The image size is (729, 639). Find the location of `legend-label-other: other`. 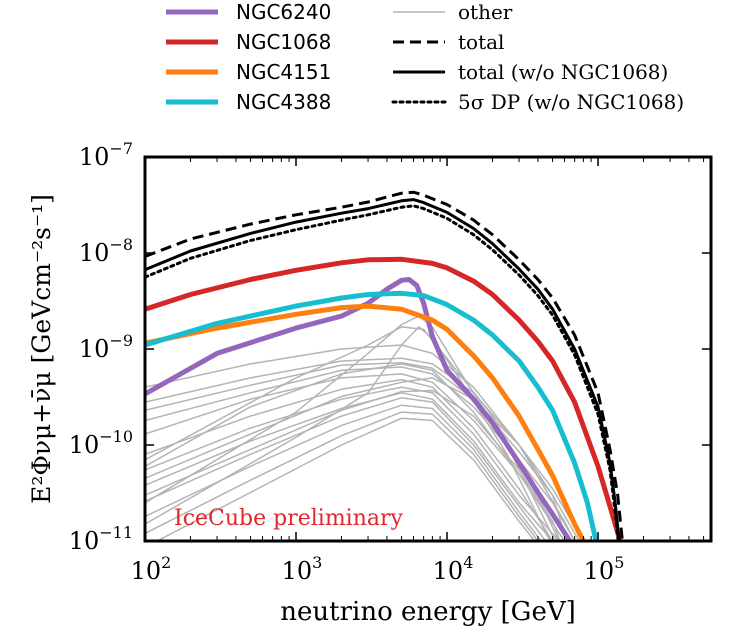

legend-label-other: other is located at coordinates (485, 12).